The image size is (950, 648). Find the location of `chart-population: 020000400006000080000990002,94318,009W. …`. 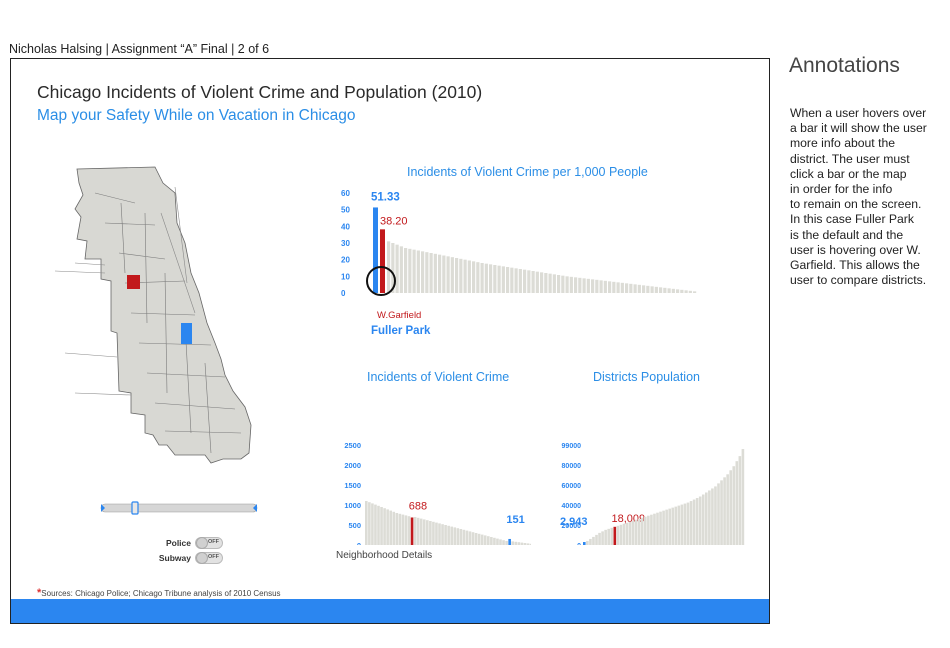

chart-population: 020000400006000080000990002,94318,009W. … is located at coordinates (646, 465).